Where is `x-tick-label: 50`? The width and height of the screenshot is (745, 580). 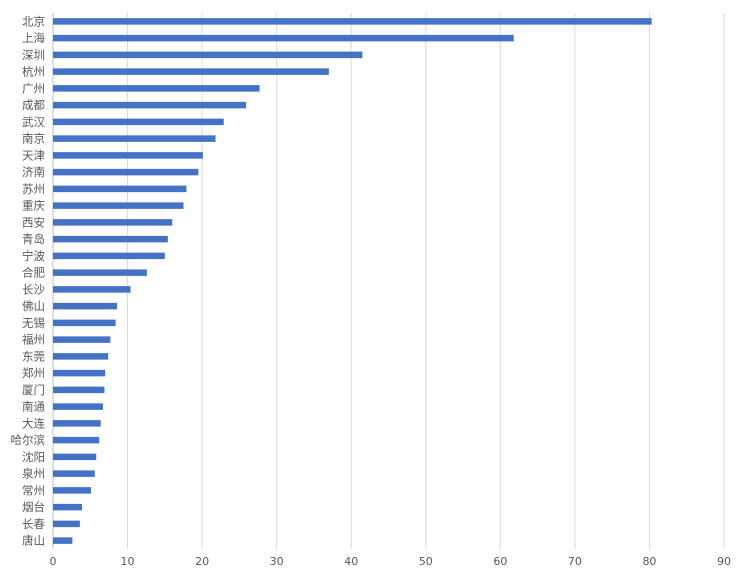 x-tick-label: 50 is located at coordinates (426, 561).